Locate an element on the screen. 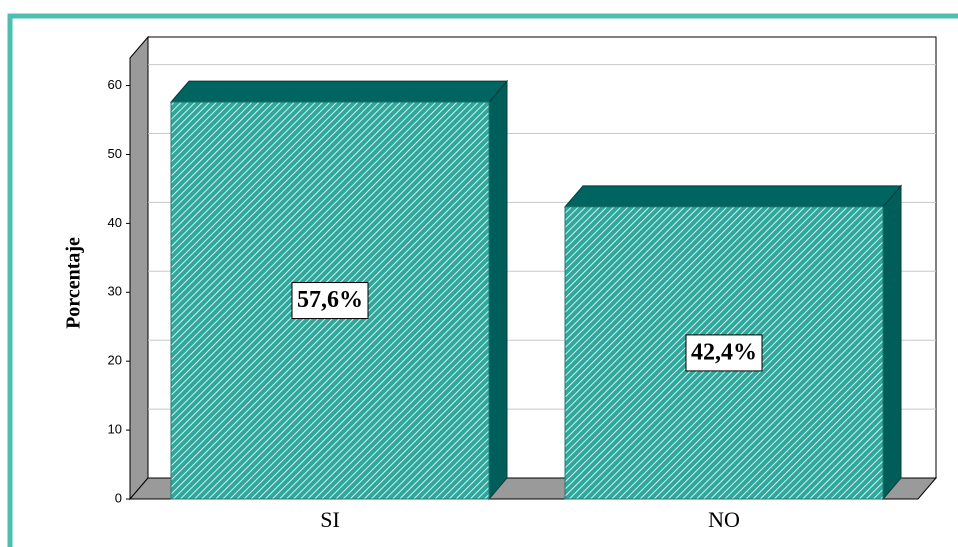 This screenshot has height=547, width=958. value-label: 57,6% is located at coordinates (330, 300).